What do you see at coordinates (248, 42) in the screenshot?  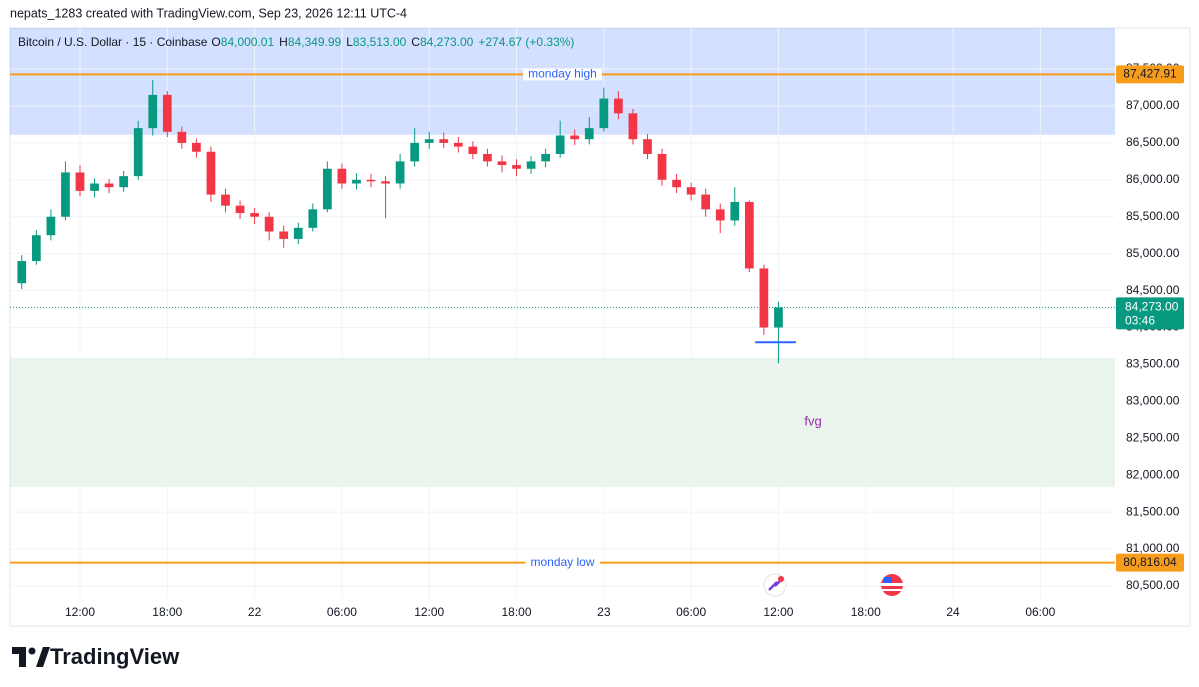 I see `ohlc-value: 84,000.01` at bounding box center [248, 42].